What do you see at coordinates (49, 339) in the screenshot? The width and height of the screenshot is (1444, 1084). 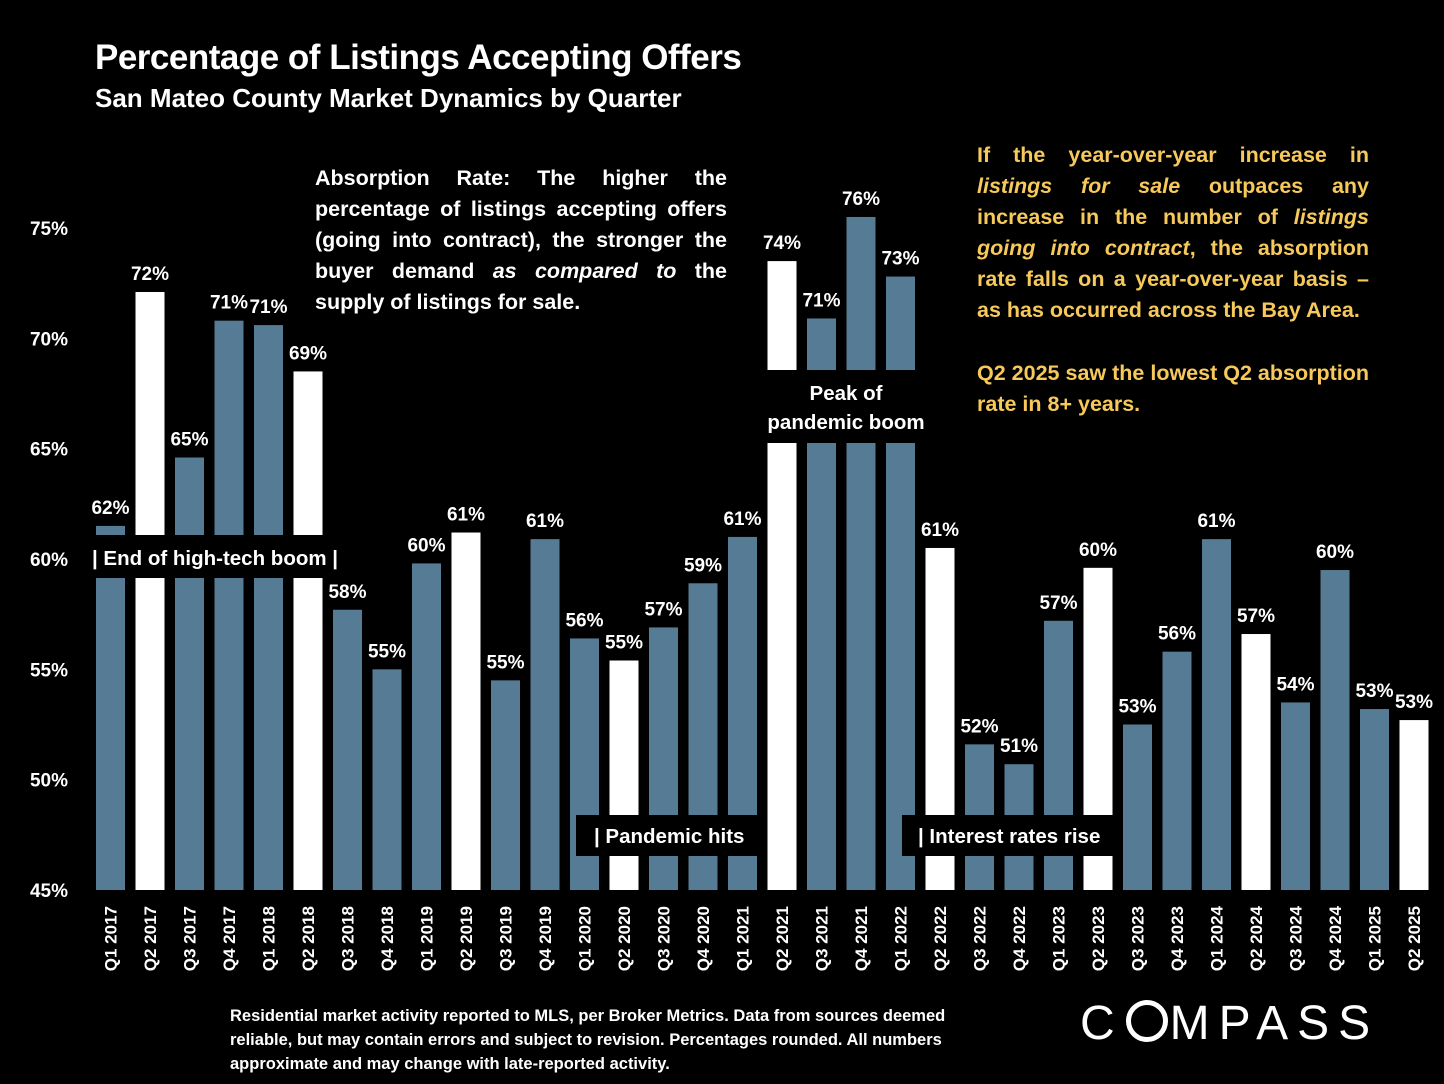 I see `y-tick-label: 70%` at bounding box center [49, 339].